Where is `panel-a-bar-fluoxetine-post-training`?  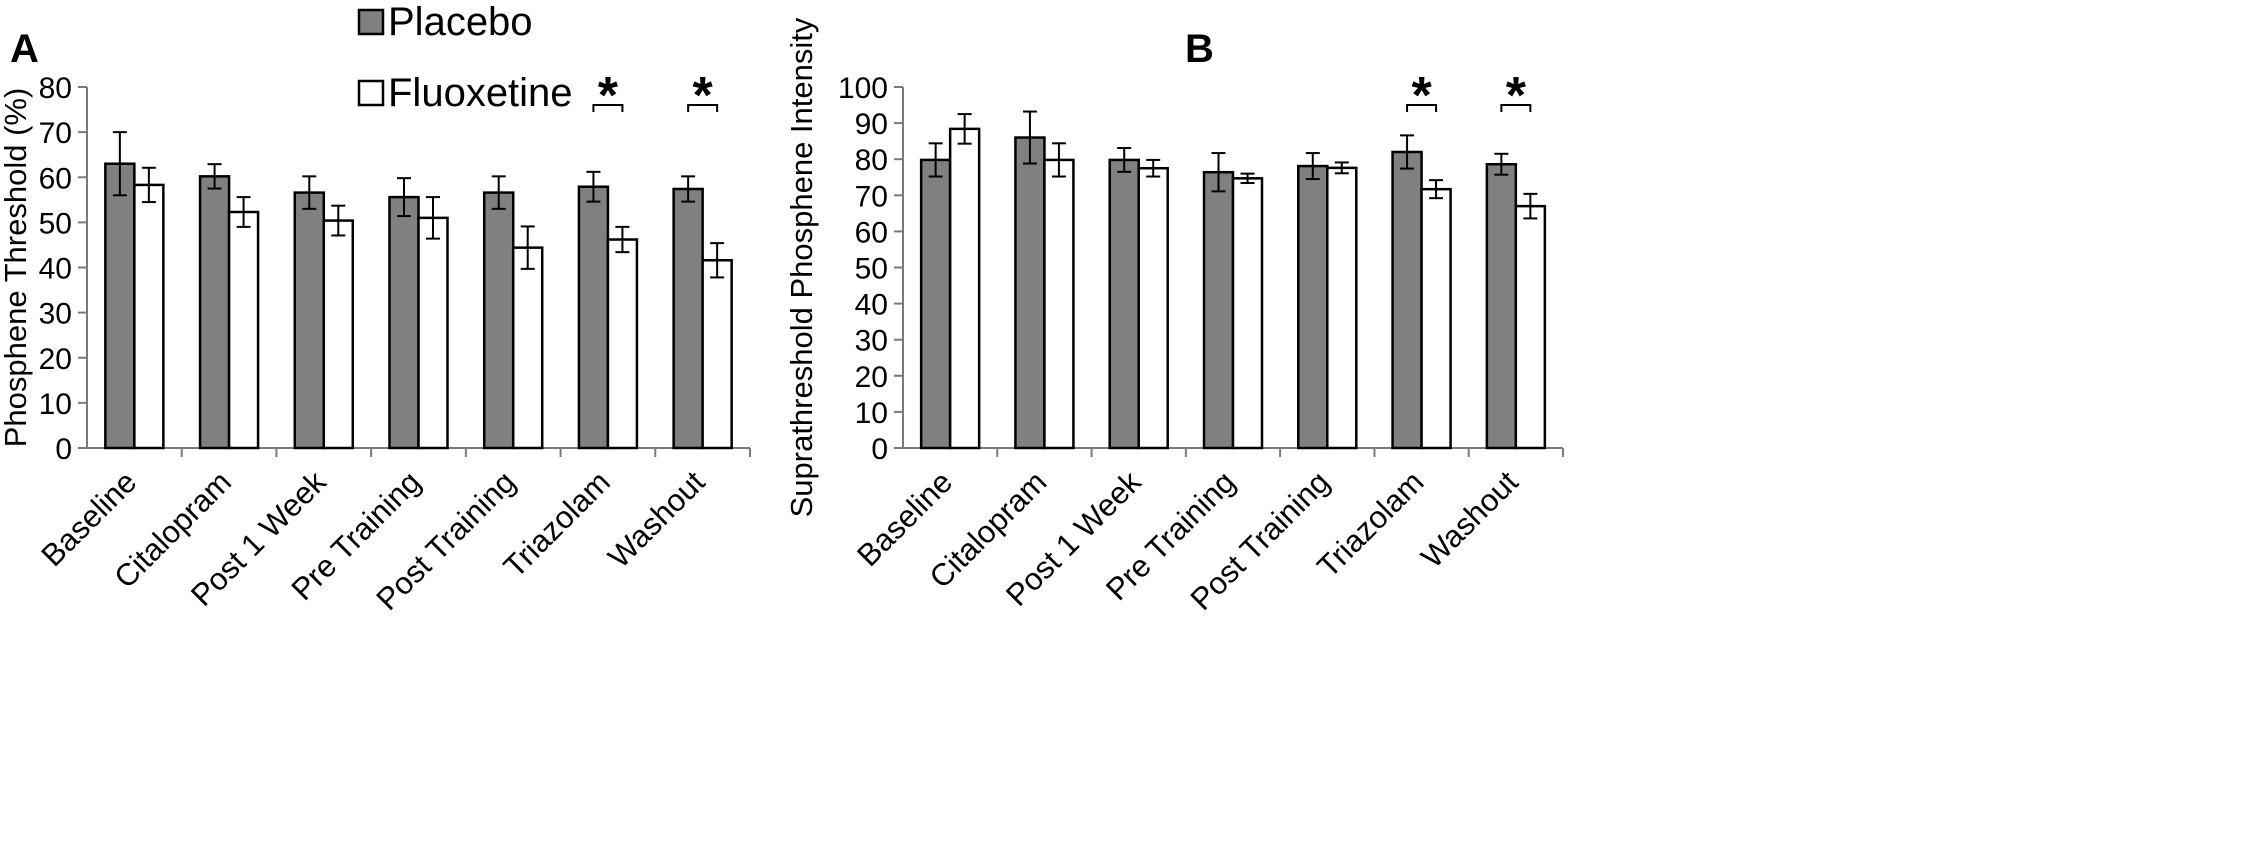 panel-a-bar-fluoxetine-post-training is located at coordinates (527, 348).